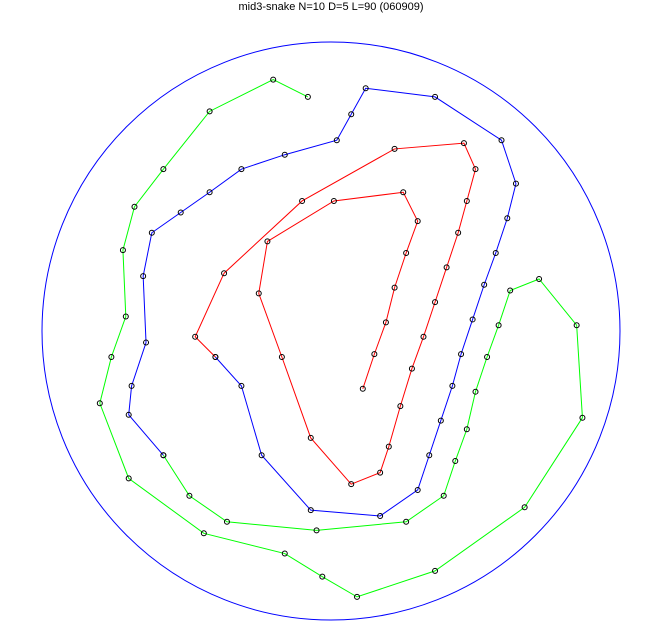 Image resolution: width=662 pixels, height=635 pixels. Describe the element at coordinates (331, 7) in the screenshot. I see `chart-title: mid3-snake N=10 D=5 L=90 (060909)` at that location.